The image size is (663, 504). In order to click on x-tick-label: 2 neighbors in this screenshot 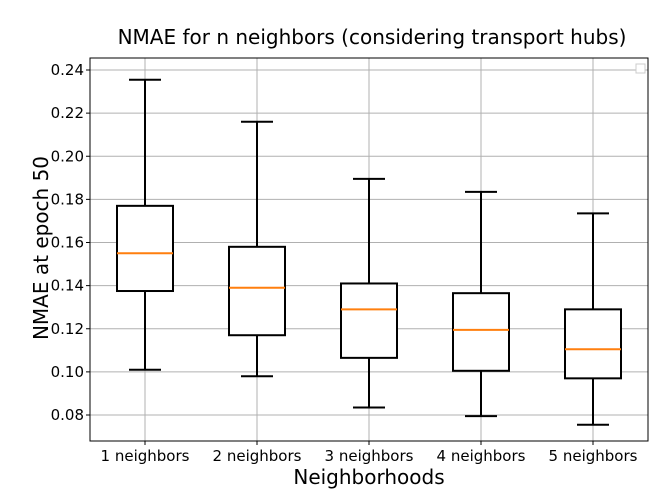, I will do `click(257, 456)`.